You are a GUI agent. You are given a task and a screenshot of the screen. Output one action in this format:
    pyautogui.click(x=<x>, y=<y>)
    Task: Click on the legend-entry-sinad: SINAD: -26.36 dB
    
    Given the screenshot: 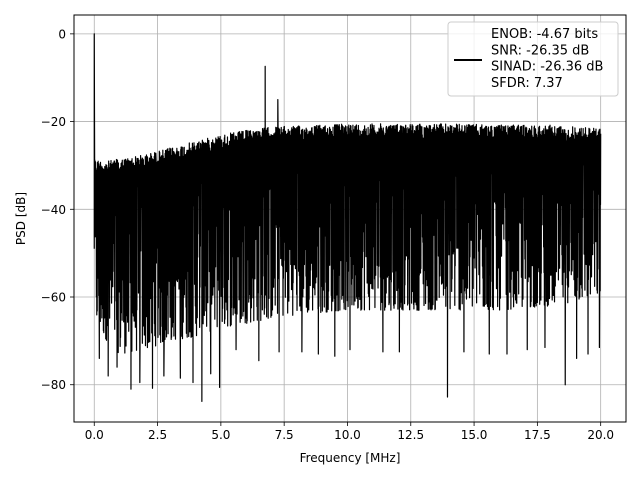 What is the action you would take?
    pyautogui.click(x=547, y=67)
    